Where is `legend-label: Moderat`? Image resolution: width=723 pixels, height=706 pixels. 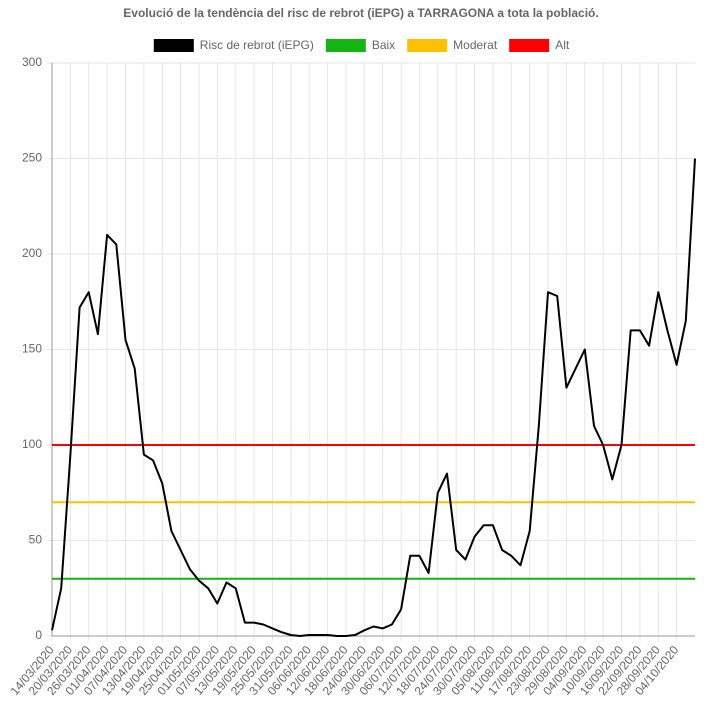
legend-label: Moderat is located at coordinates (475, 45).